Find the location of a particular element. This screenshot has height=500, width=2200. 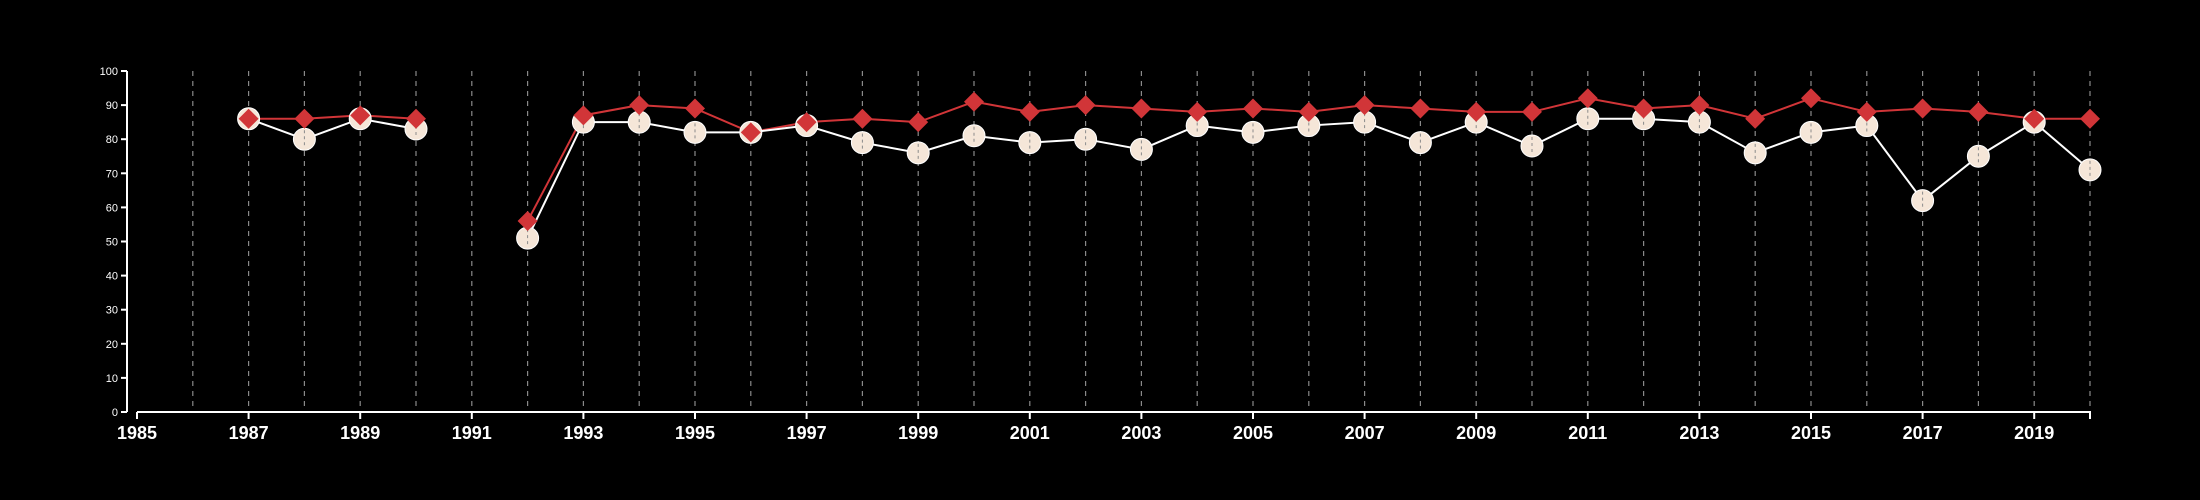

y-tick-label: 10 is located at coordinates (112, 379).